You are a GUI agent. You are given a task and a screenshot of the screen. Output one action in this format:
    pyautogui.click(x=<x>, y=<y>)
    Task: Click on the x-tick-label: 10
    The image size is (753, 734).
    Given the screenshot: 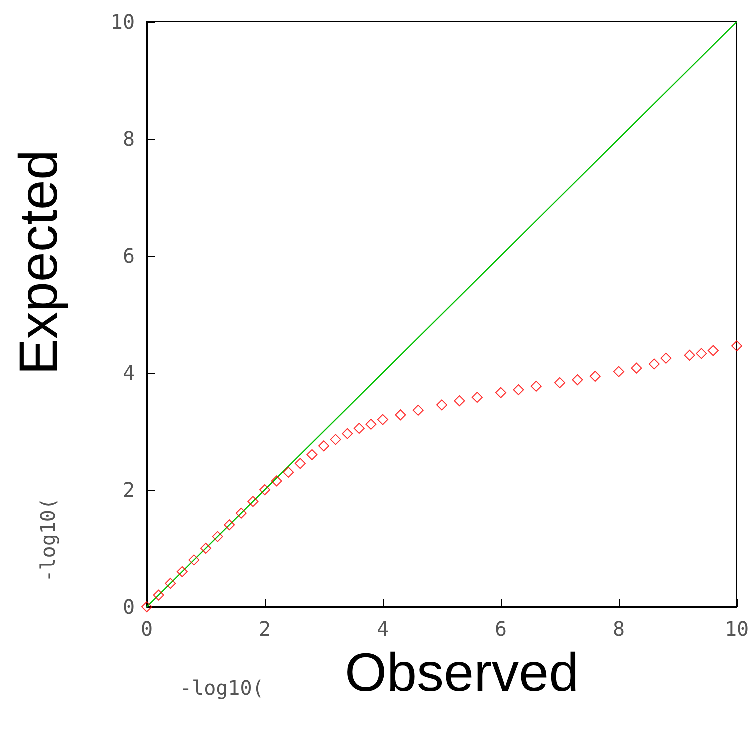 What is the action you would take?
    pyautogui.click(x=737, y=629)
    